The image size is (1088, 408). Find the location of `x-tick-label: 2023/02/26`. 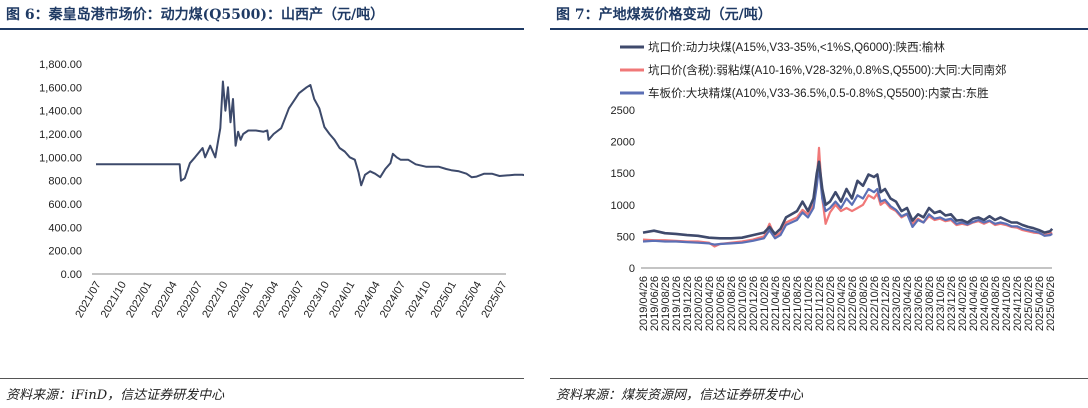

x-tick-label: 2023/02/26 is located at coordinates (897, 303).